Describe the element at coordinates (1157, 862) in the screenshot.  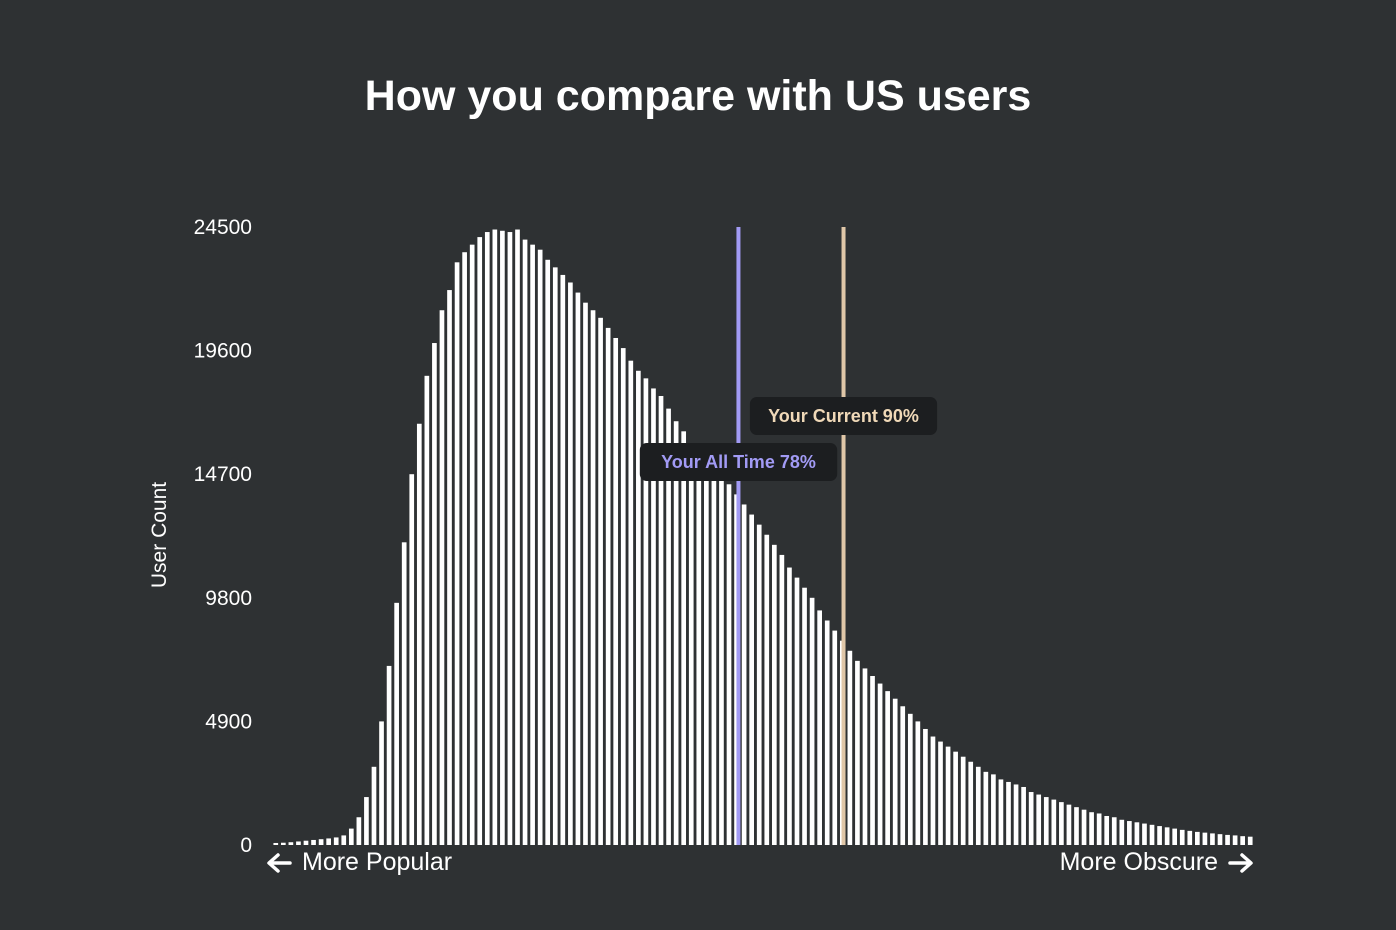
I see `more-obscure-label: More Obscure` at that location.